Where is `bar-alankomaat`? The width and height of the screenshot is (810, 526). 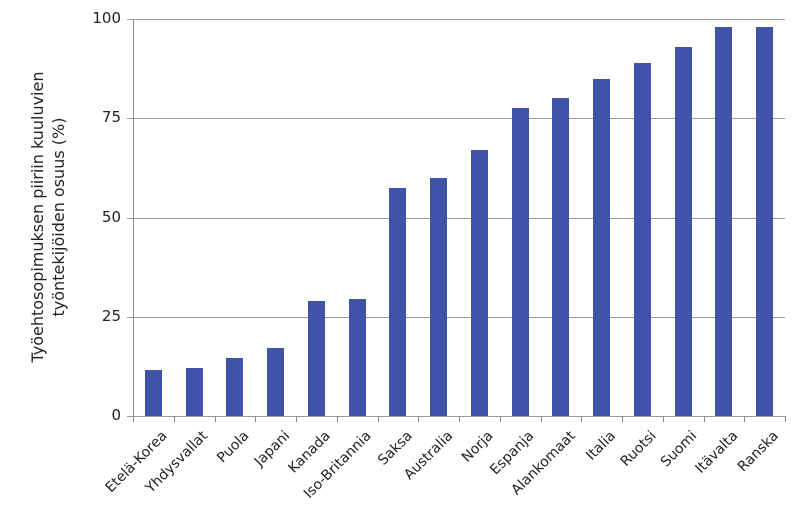 bar-alankomaat is located at coordinates (560, 257).